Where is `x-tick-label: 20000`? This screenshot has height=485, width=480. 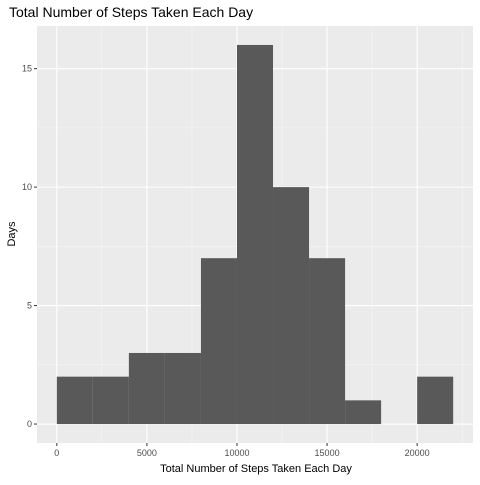 x-tick-label: 20000 is located at coordinates (417, 453).